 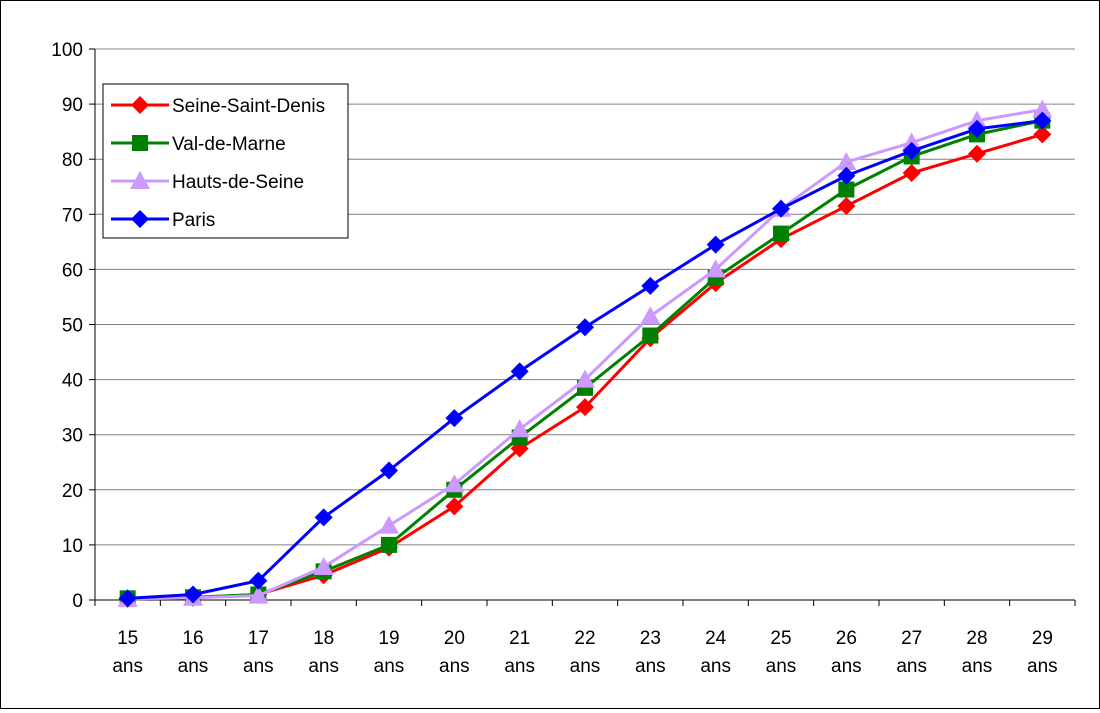 What do you see at coordinates (72, 270) in the screenshot?
I see `y-tick-label: 60` at bounding box center [72, 270].